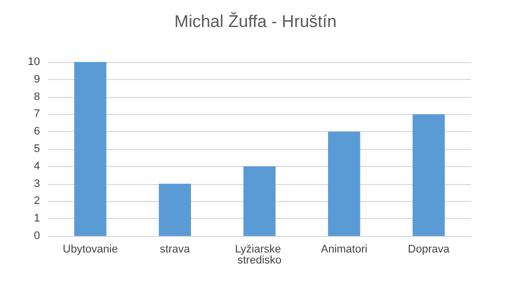 This screenshot has height=288, width=511. What do you see at coordinates (37, 96) in the screenshot?
I see `y-tick-label: 8` at bounding box center [37, 96].